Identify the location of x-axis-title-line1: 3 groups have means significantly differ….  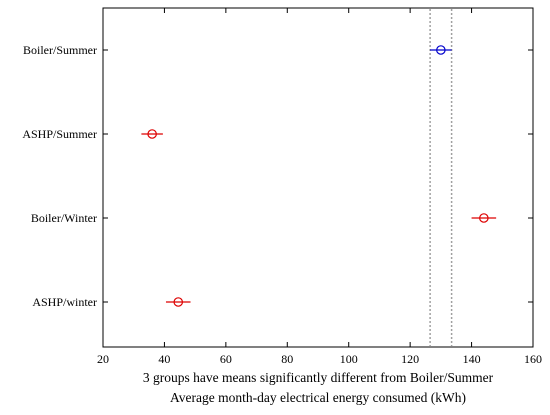
(318, 377).